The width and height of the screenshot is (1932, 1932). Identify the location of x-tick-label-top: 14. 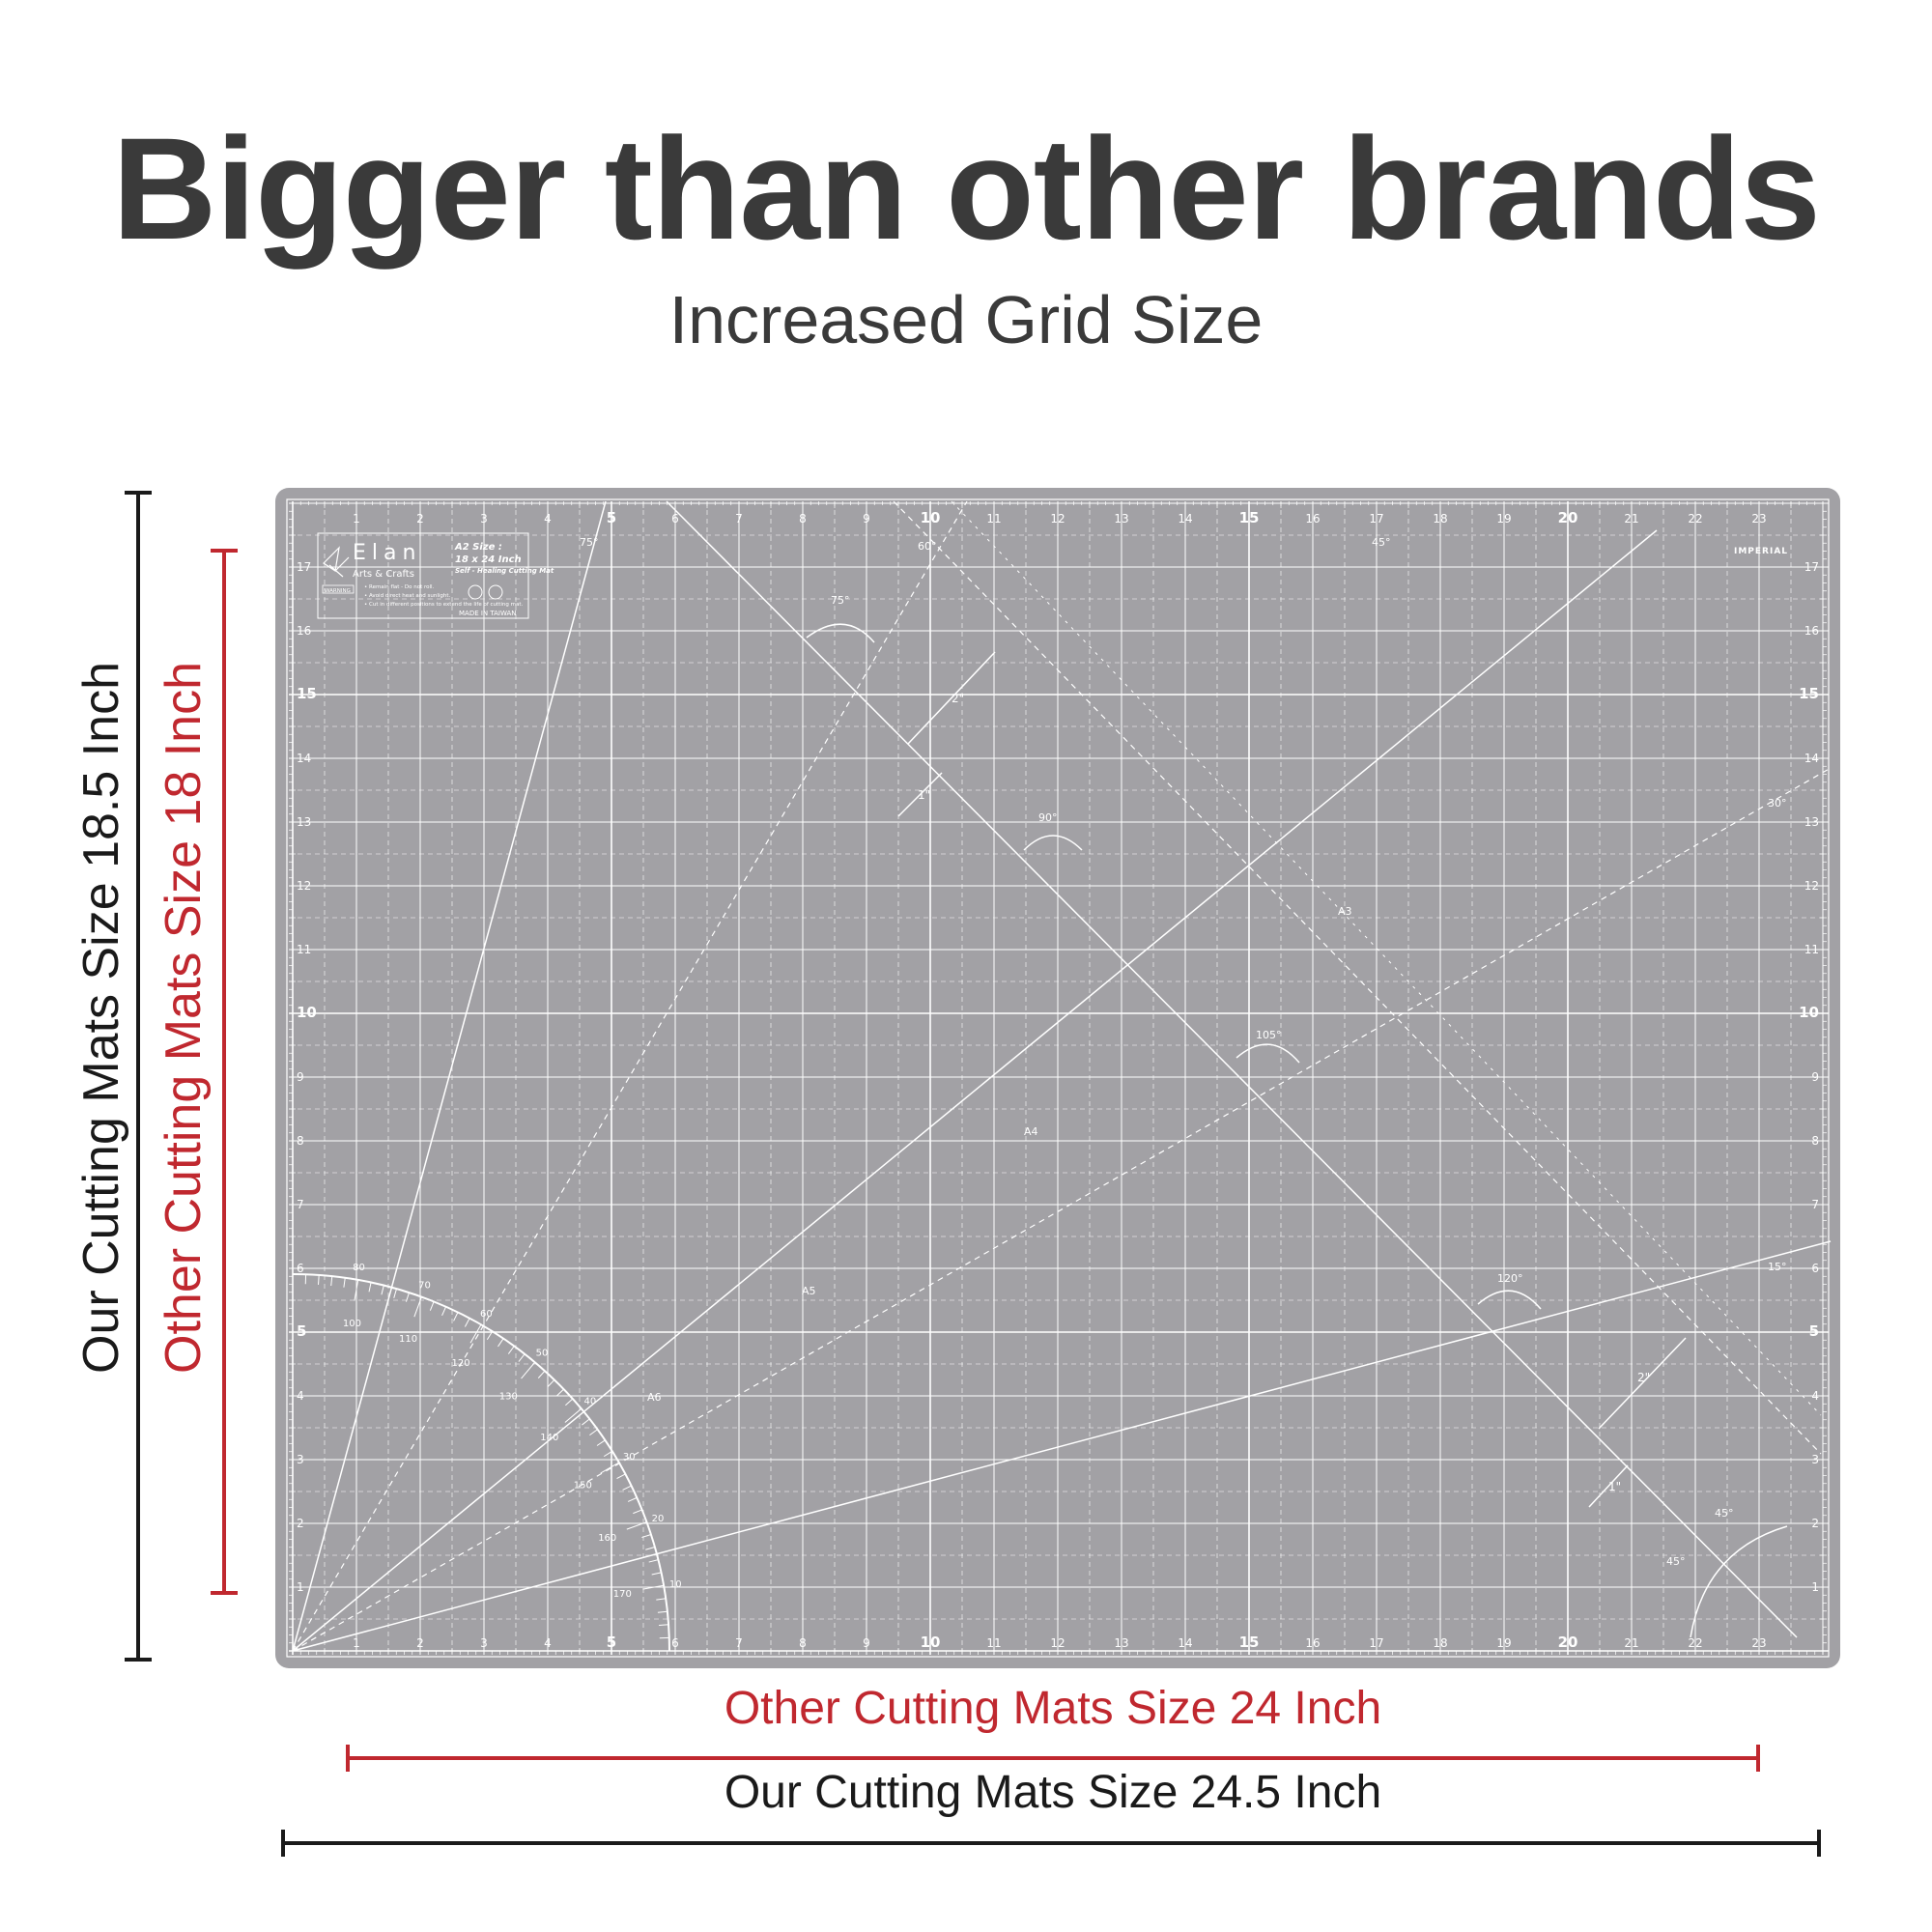
(1185, 519).